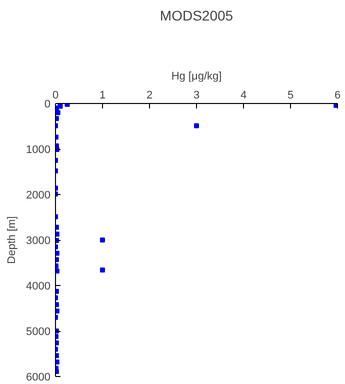  What do you see at coordinates (38, 332) in the screenshot?
I see `y-tick-label: 5000` at bounding box center [38, 332].